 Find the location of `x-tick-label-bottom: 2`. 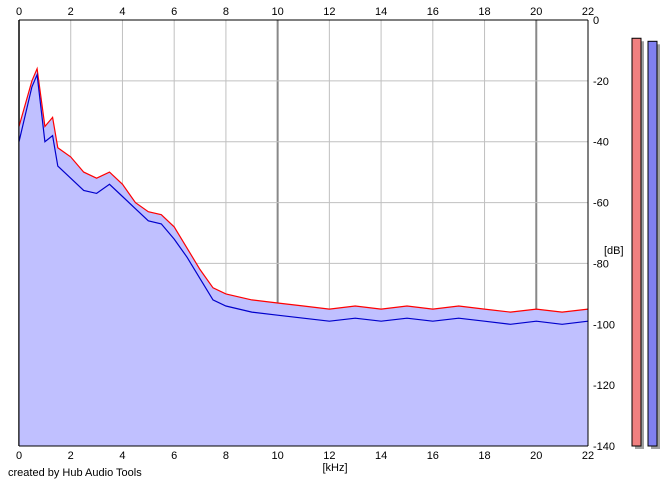

x-tick-label-bottom: 2 is located at coordinates (71, 456).